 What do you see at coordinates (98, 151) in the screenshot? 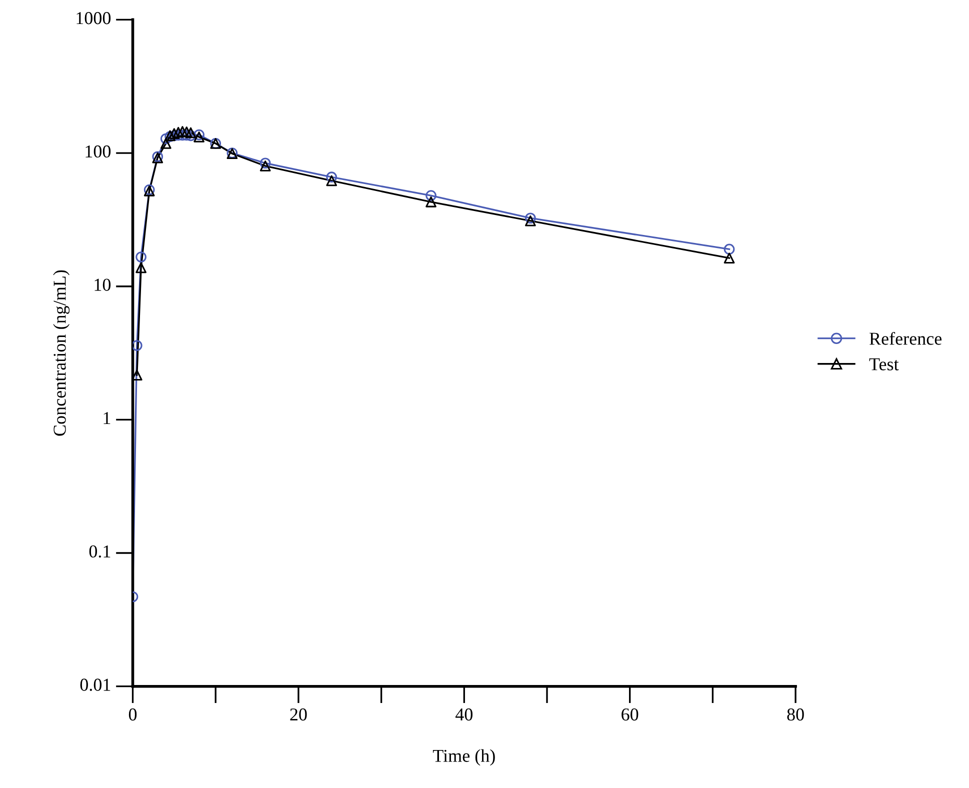
I see `y-tick-label: 100` at bounding box center [98, 151].